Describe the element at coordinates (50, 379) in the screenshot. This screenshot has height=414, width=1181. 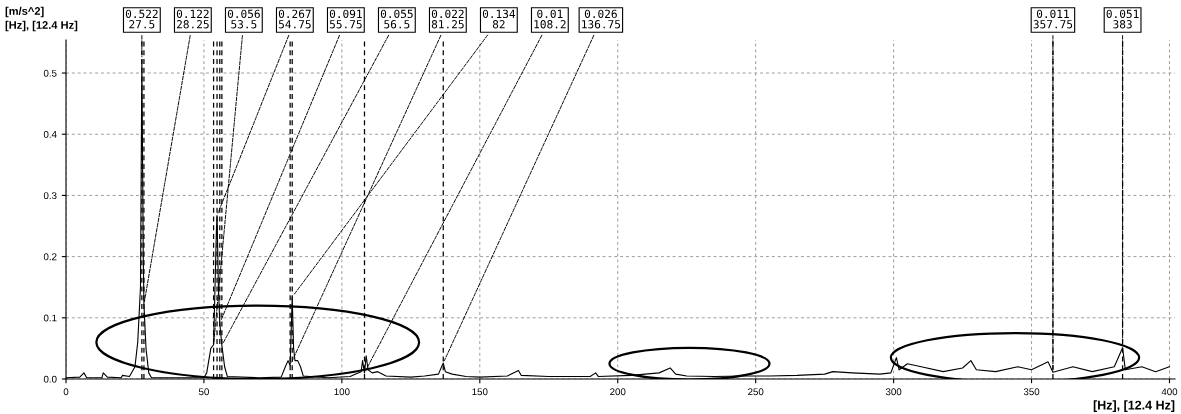
I see `y-tick-label: 0.0` at that location.